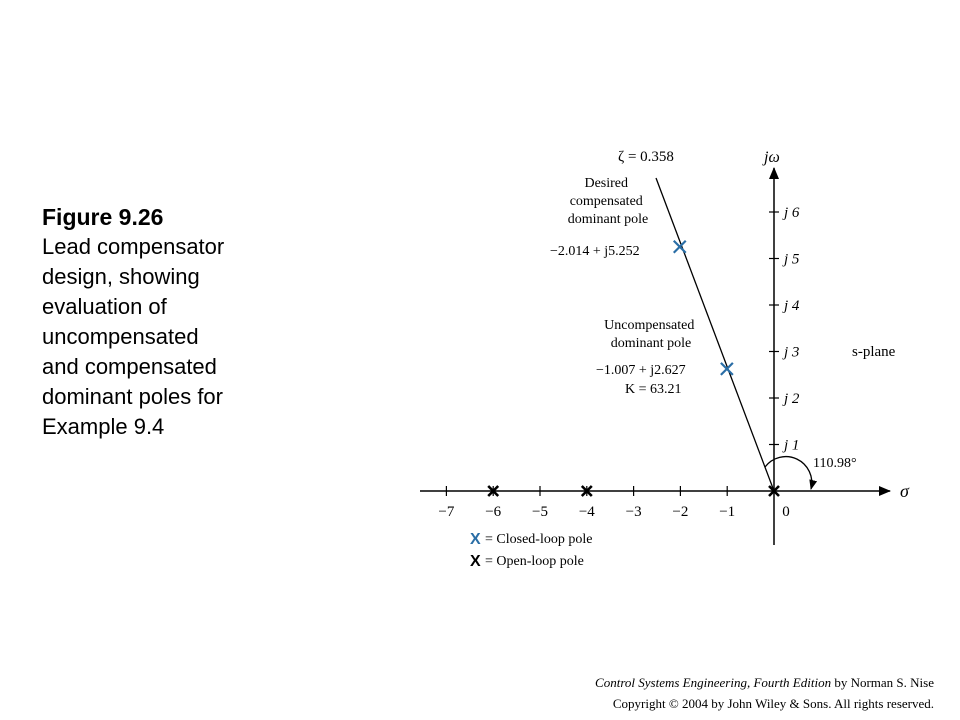  What do you see at coordinates (786, 512) in the screenshot?
I see `real-tick-label: 0` at bounding box center [786, 512].